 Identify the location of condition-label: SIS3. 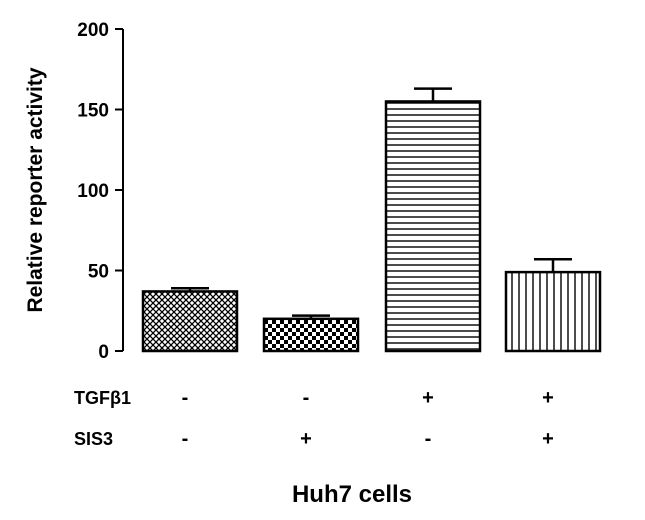
(93, 439).